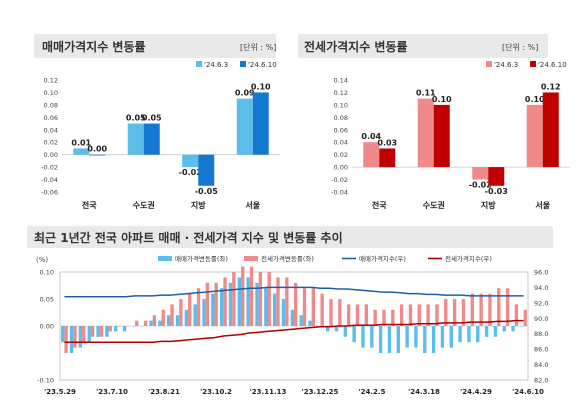 This screenshot has height=400, width=580. Describe the element at coordinates (216, 65) in the screenshot. I see `sale-legend-label: '24.6.3` at that location.